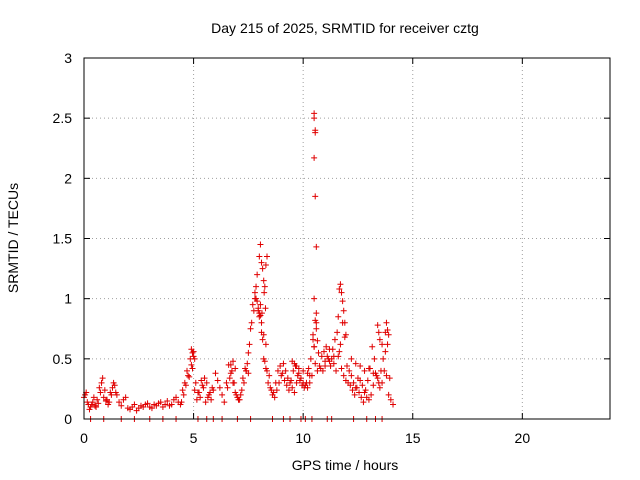 Image resolution: width=640 pixels, height=480 pixels. I want to click on y-tick-labels: 0 0.5 1 1.5 2 2.5 3, so click(63, 238).